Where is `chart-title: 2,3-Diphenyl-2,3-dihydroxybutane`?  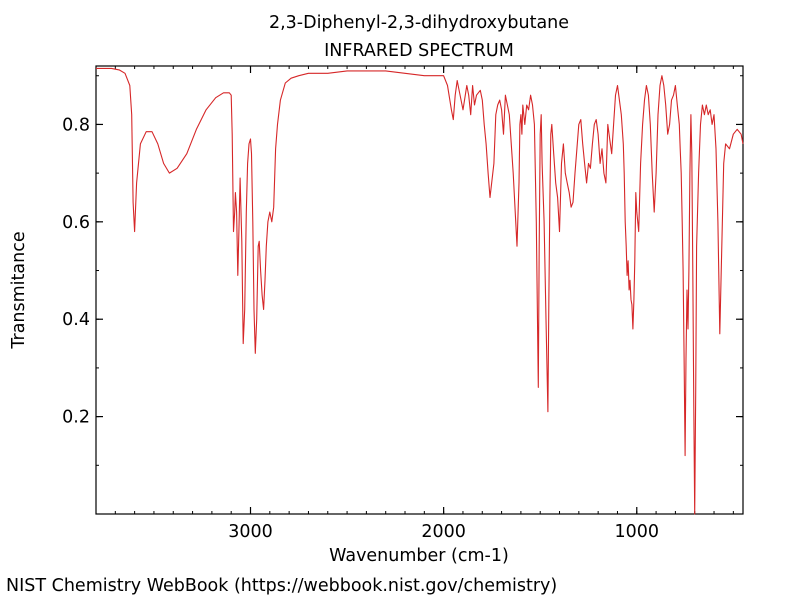
chart-title: 2,3-Diphenyl-2,3-dihydroxybutane is located at coordinates (419, 23).